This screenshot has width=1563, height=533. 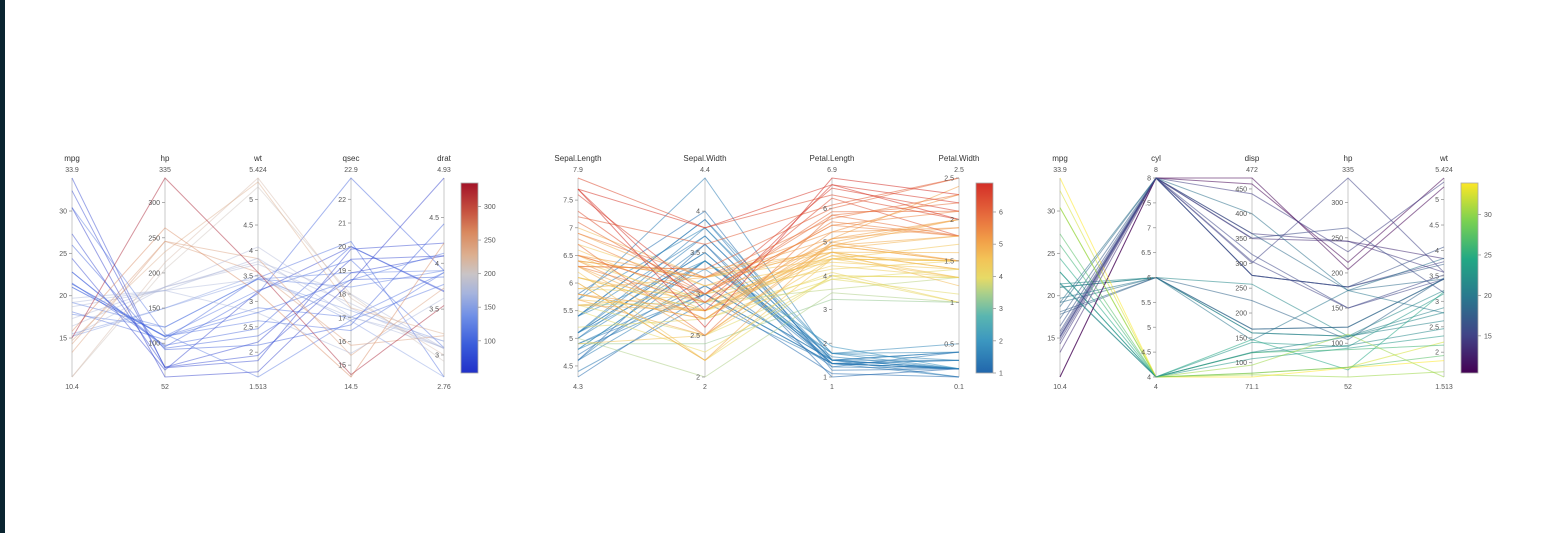 I want to click on axis-tick-label: 150, so click(x=154, y=309).